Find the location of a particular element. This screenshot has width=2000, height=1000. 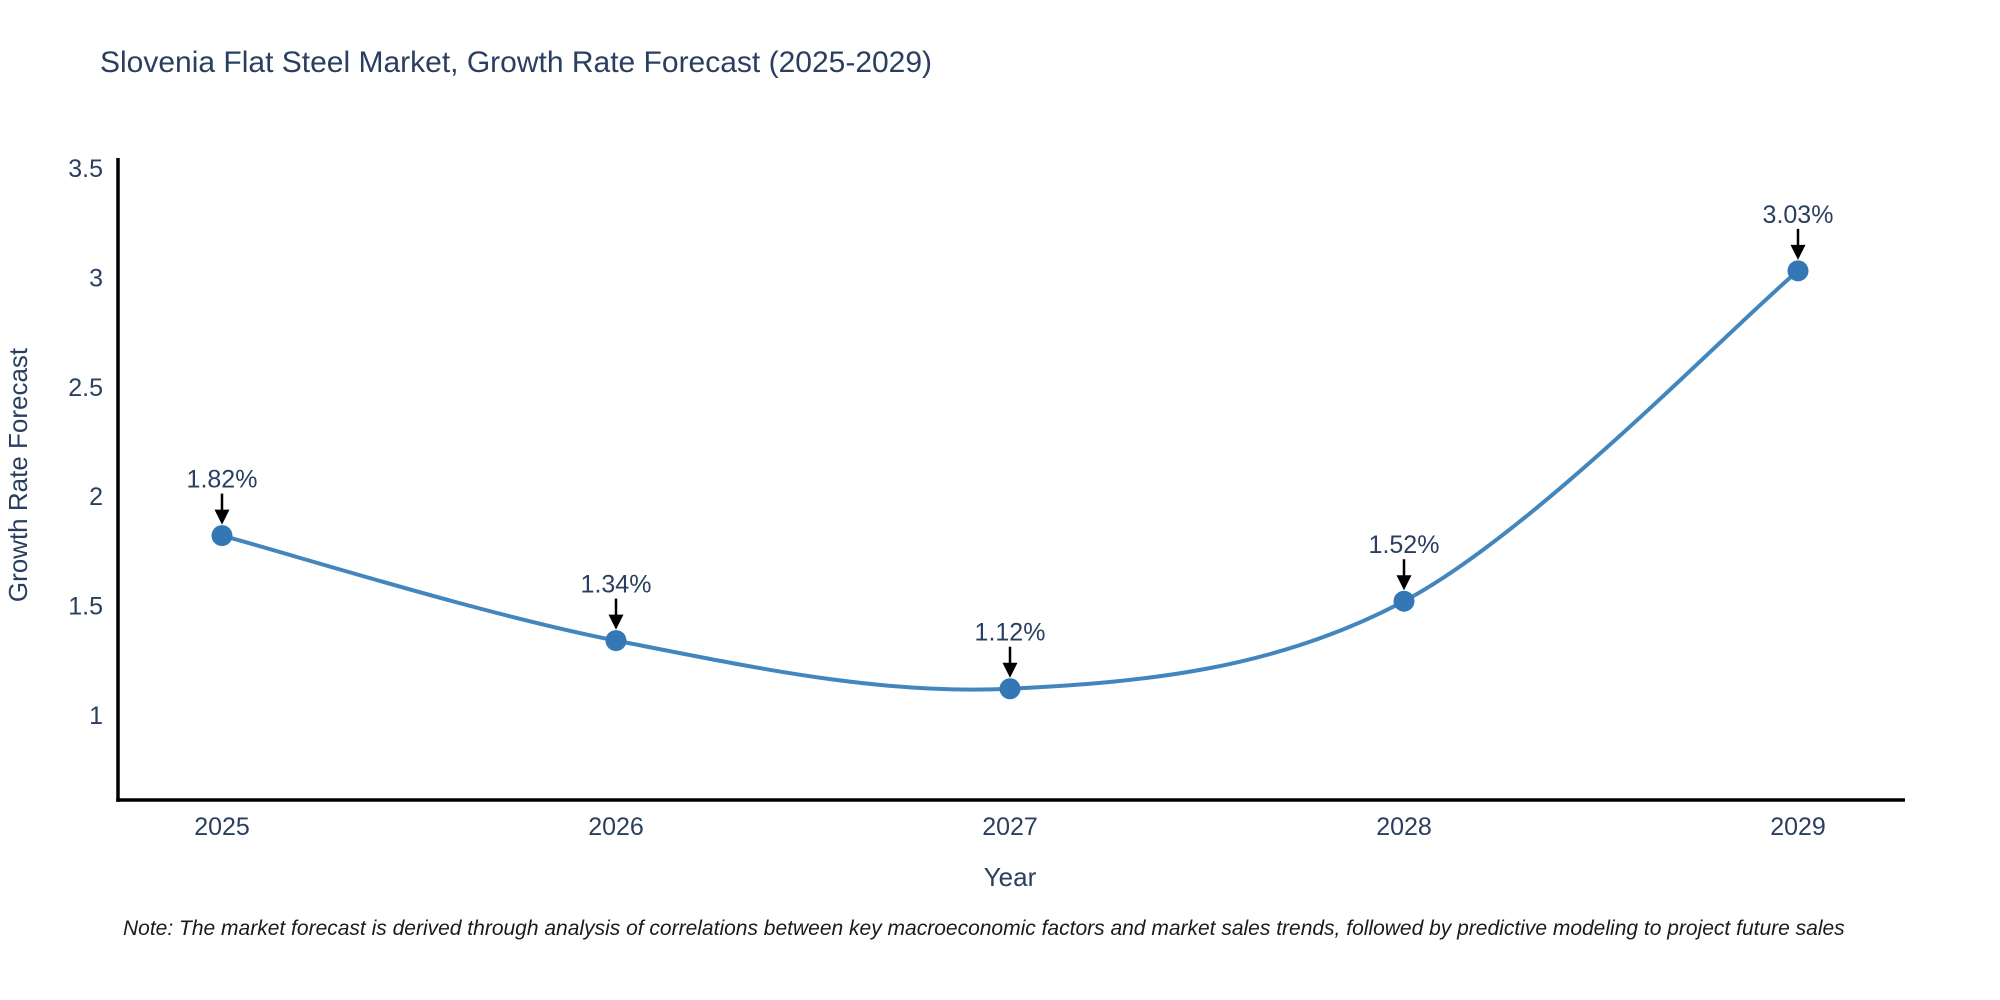

y-tick-label: 2.5 is located at coordinates (85, 388).